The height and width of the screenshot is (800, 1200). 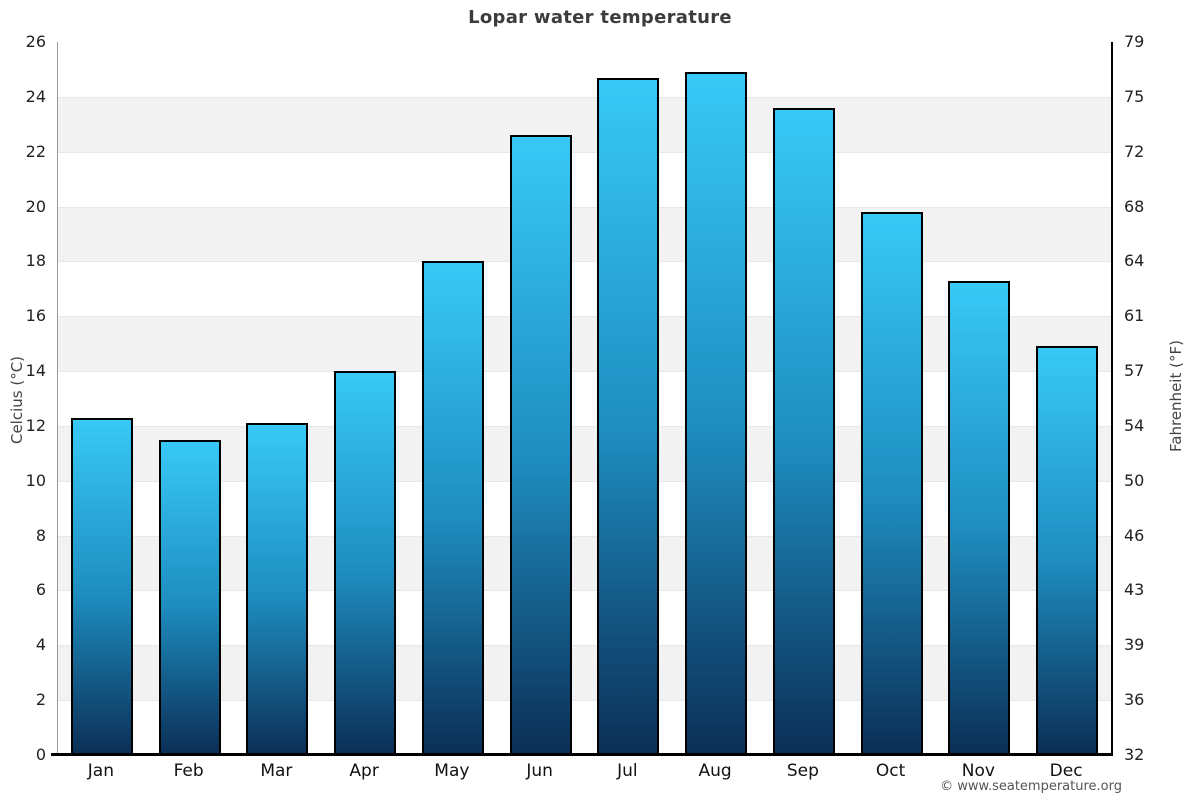 What do you see at coordinates (40, 754) in the screenshot?
I see `y-tick-label-celsius: 0` at bounding box center [40, 754].